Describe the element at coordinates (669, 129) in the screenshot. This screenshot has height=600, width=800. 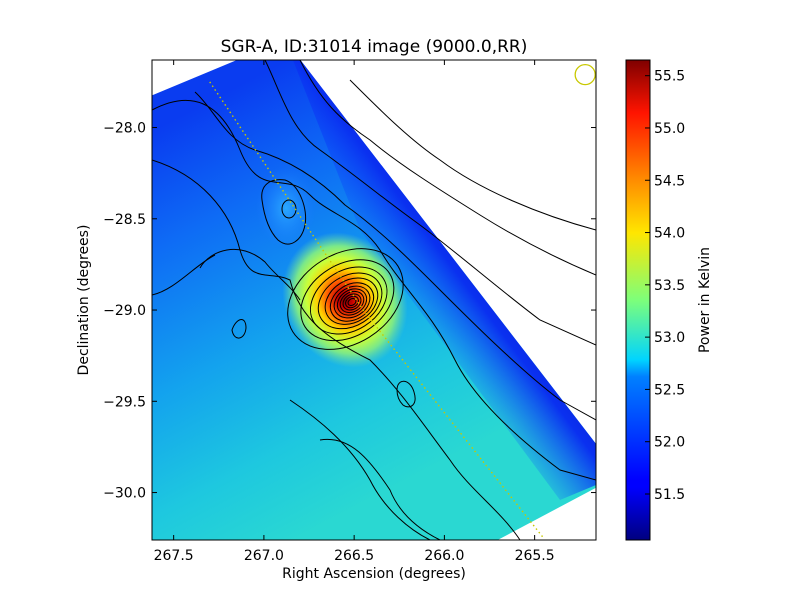
I see `colorbar-tick-label: 55.0` at that location.